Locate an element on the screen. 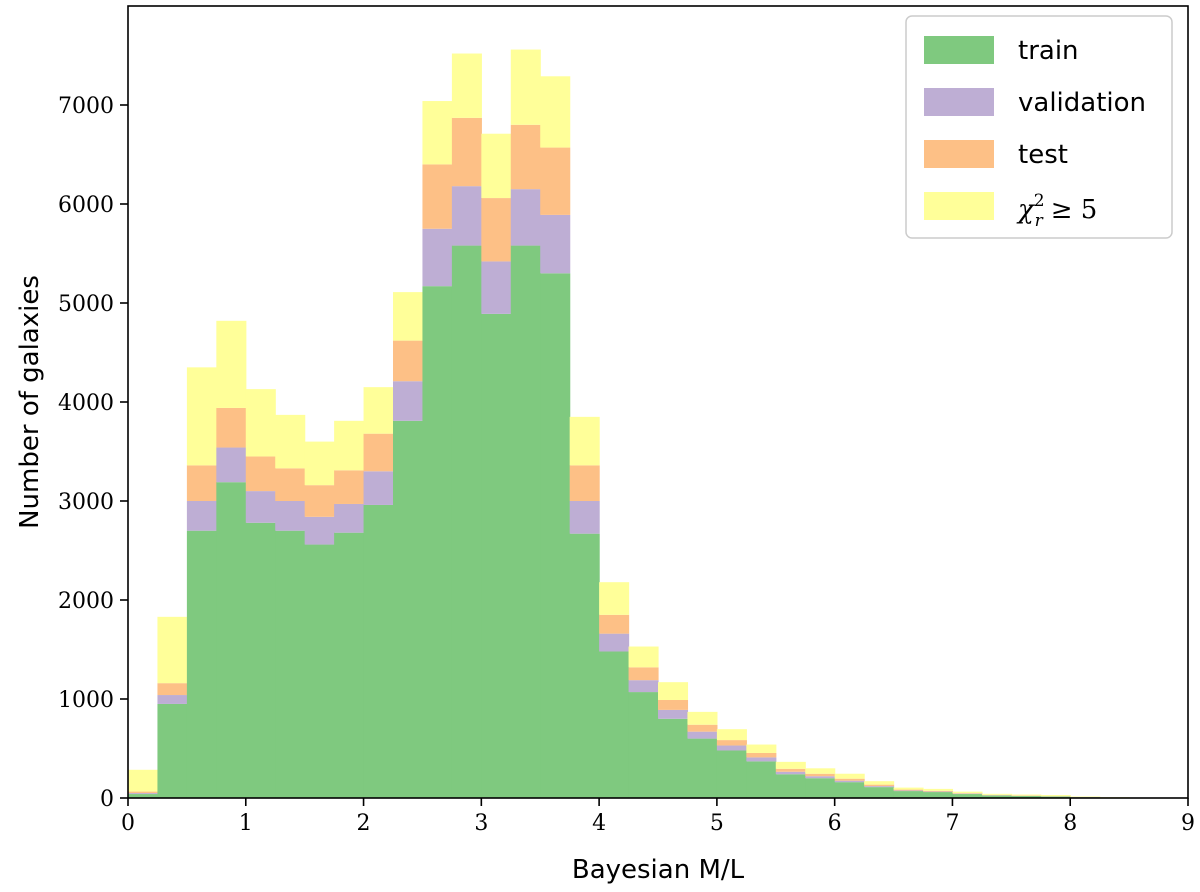 Image resolution: width=1200 pixels, height=892 pixels. y-axis-label: Number of galaxies is located at coordinates (30, 402).